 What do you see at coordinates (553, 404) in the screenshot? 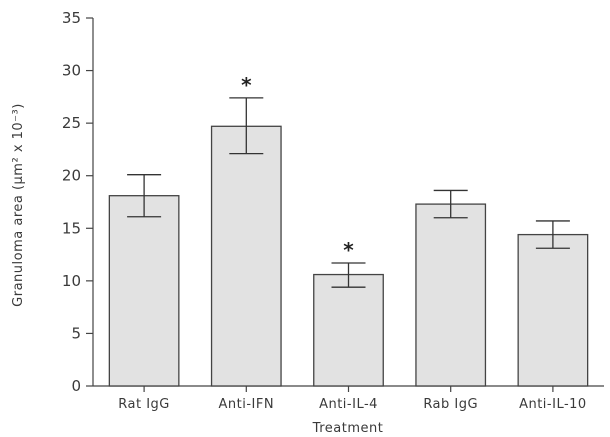
I see `x-tick-label: Anti-IL-10` at bounding box center [553, 404].